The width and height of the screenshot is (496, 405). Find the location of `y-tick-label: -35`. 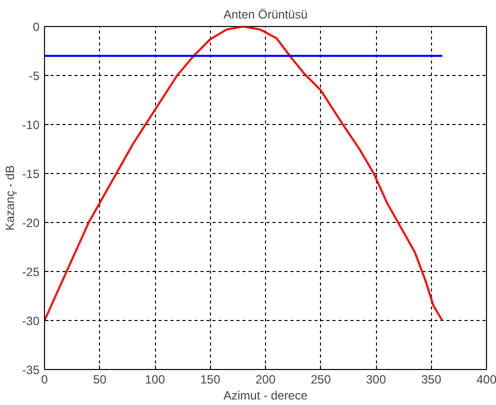

y-tick-label: -35 is located at coordinates (31, 370).